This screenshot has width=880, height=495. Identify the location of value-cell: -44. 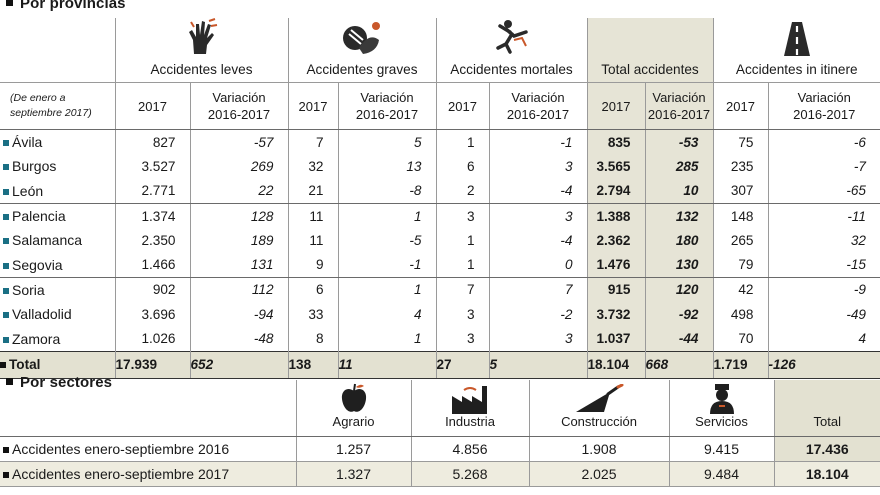
(678, 339).